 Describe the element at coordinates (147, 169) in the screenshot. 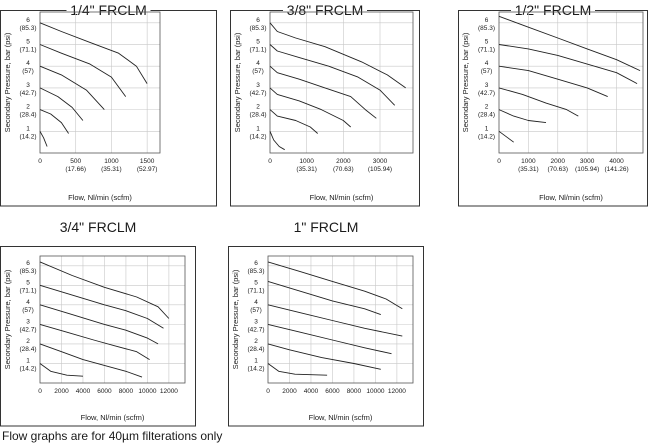

I see `x-tick-label-scfm: (52.97)` at that location.